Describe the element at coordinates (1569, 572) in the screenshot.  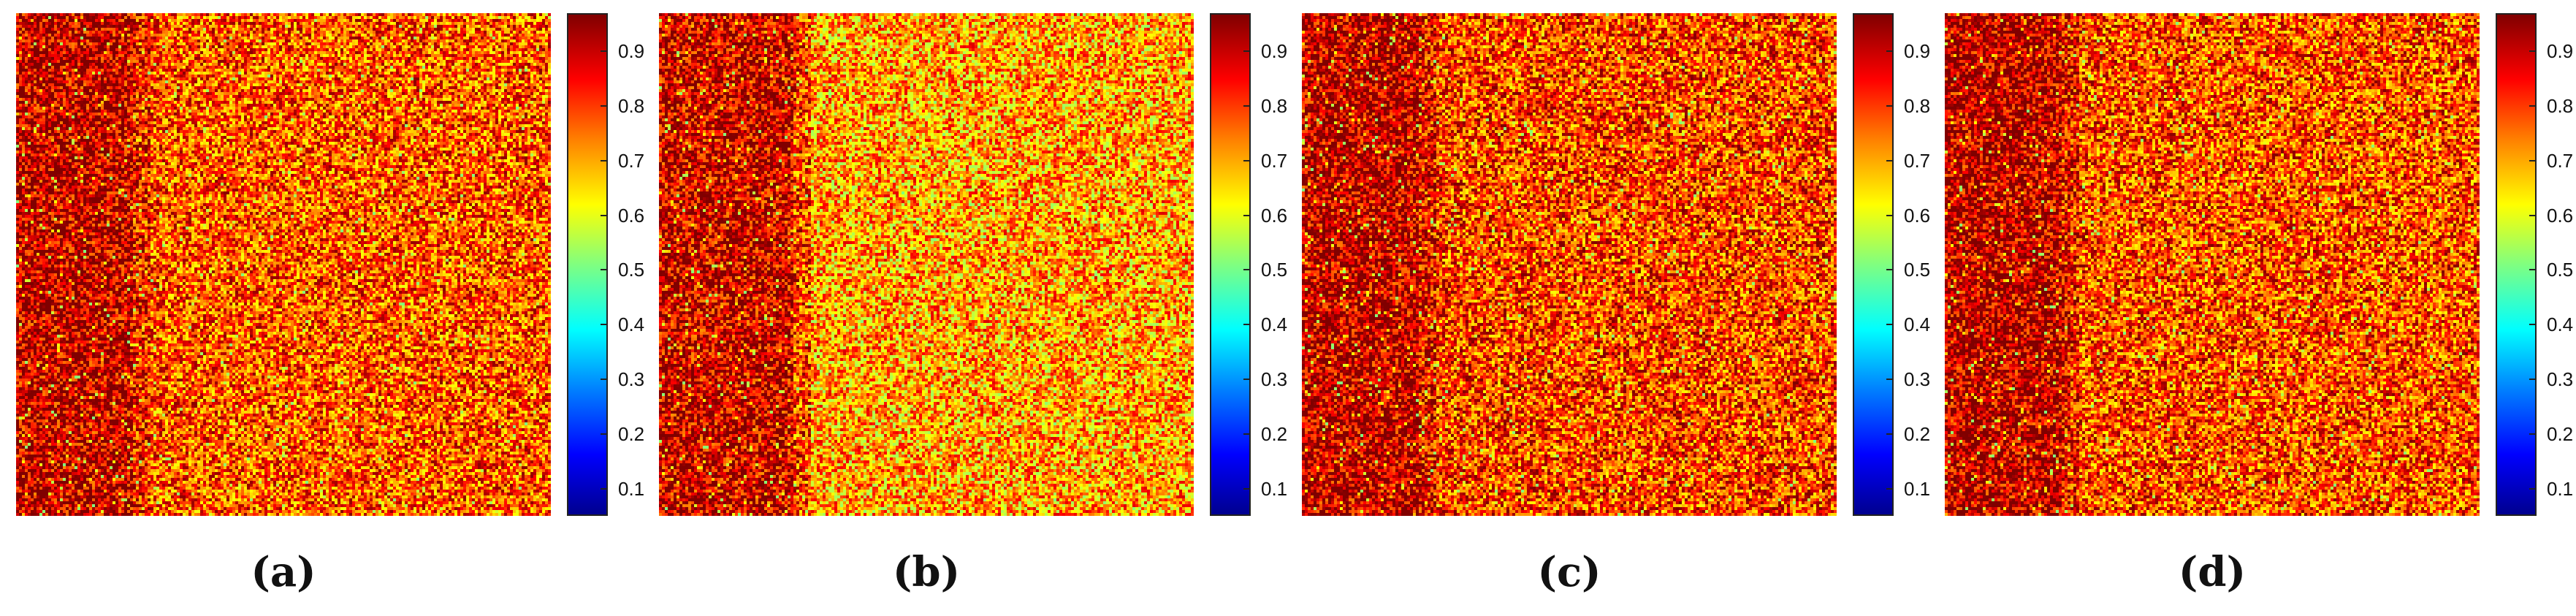
I see `panel-label: (c)` at that location.